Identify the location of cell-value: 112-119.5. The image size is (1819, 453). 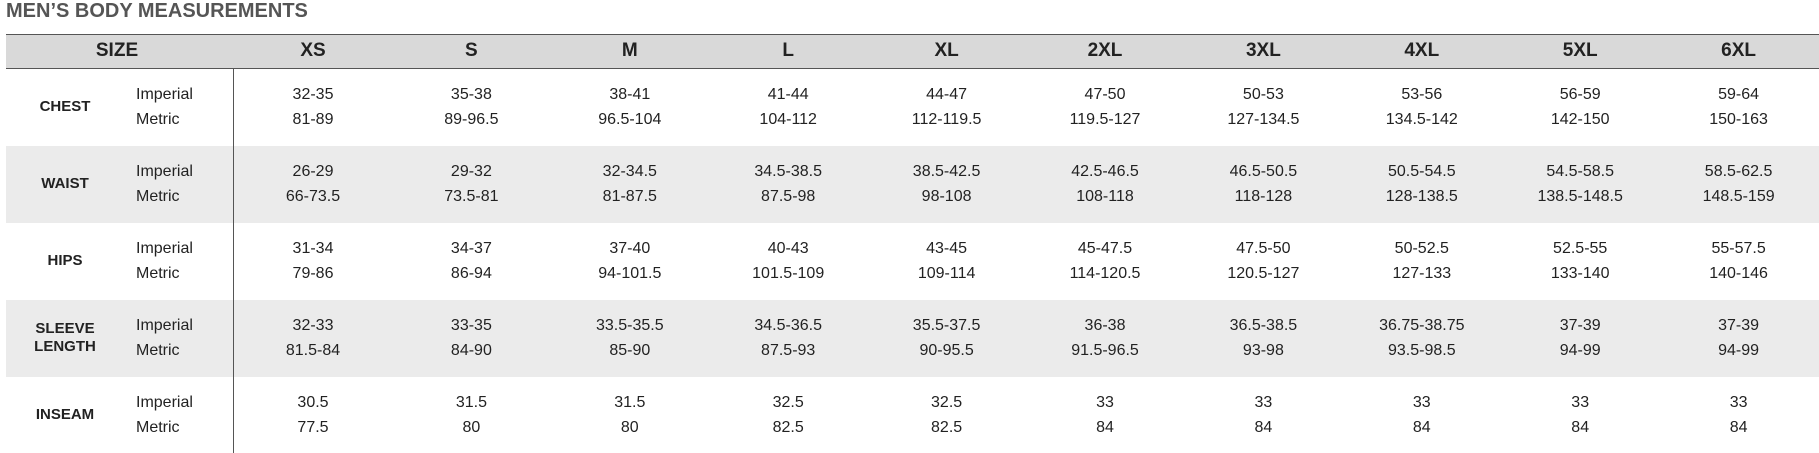
(946, 119).